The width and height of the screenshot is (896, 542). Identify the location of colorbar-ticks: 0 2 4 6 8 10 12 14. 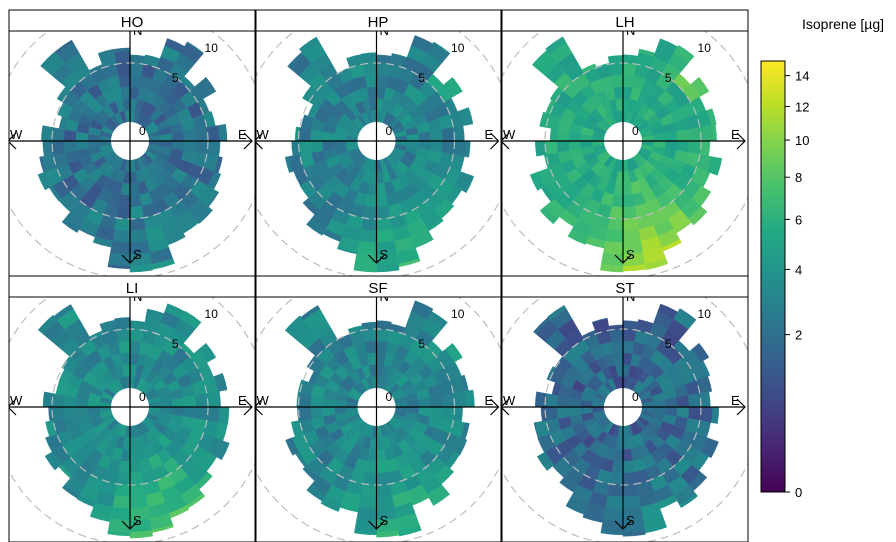
(797, 284).